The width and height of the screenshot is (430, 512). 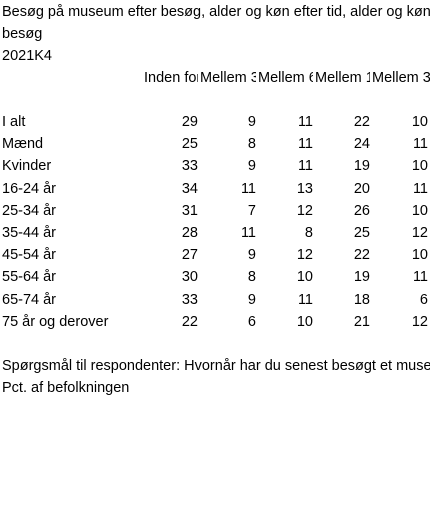 What do you see at coordinates (29, 188) in the screenshot?
I see `row-label: 16-24 år` at bounding box center [29, 188].